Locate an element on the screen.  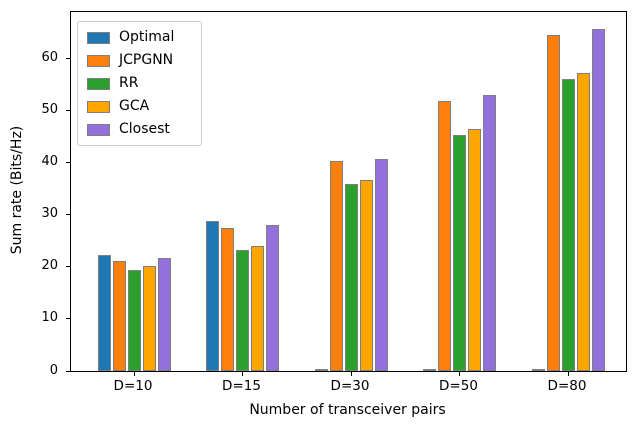
bar-optimal-D80 is located at coordinates (538, 370).